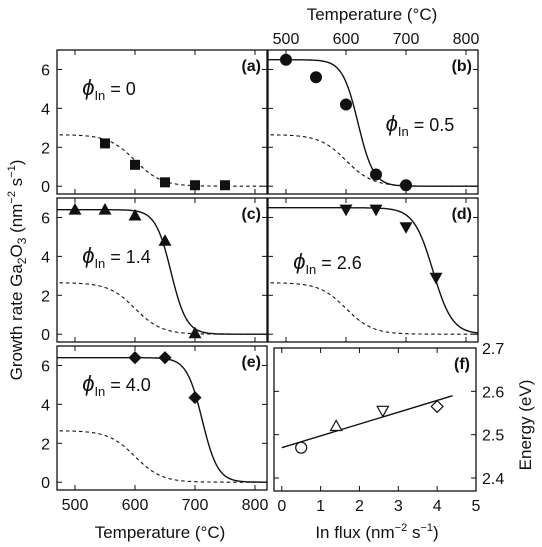 The image size is (542, 547). Describe the element at coordinates (251, 362) in the screenshot. I see `panel-label: (e)` at that location.